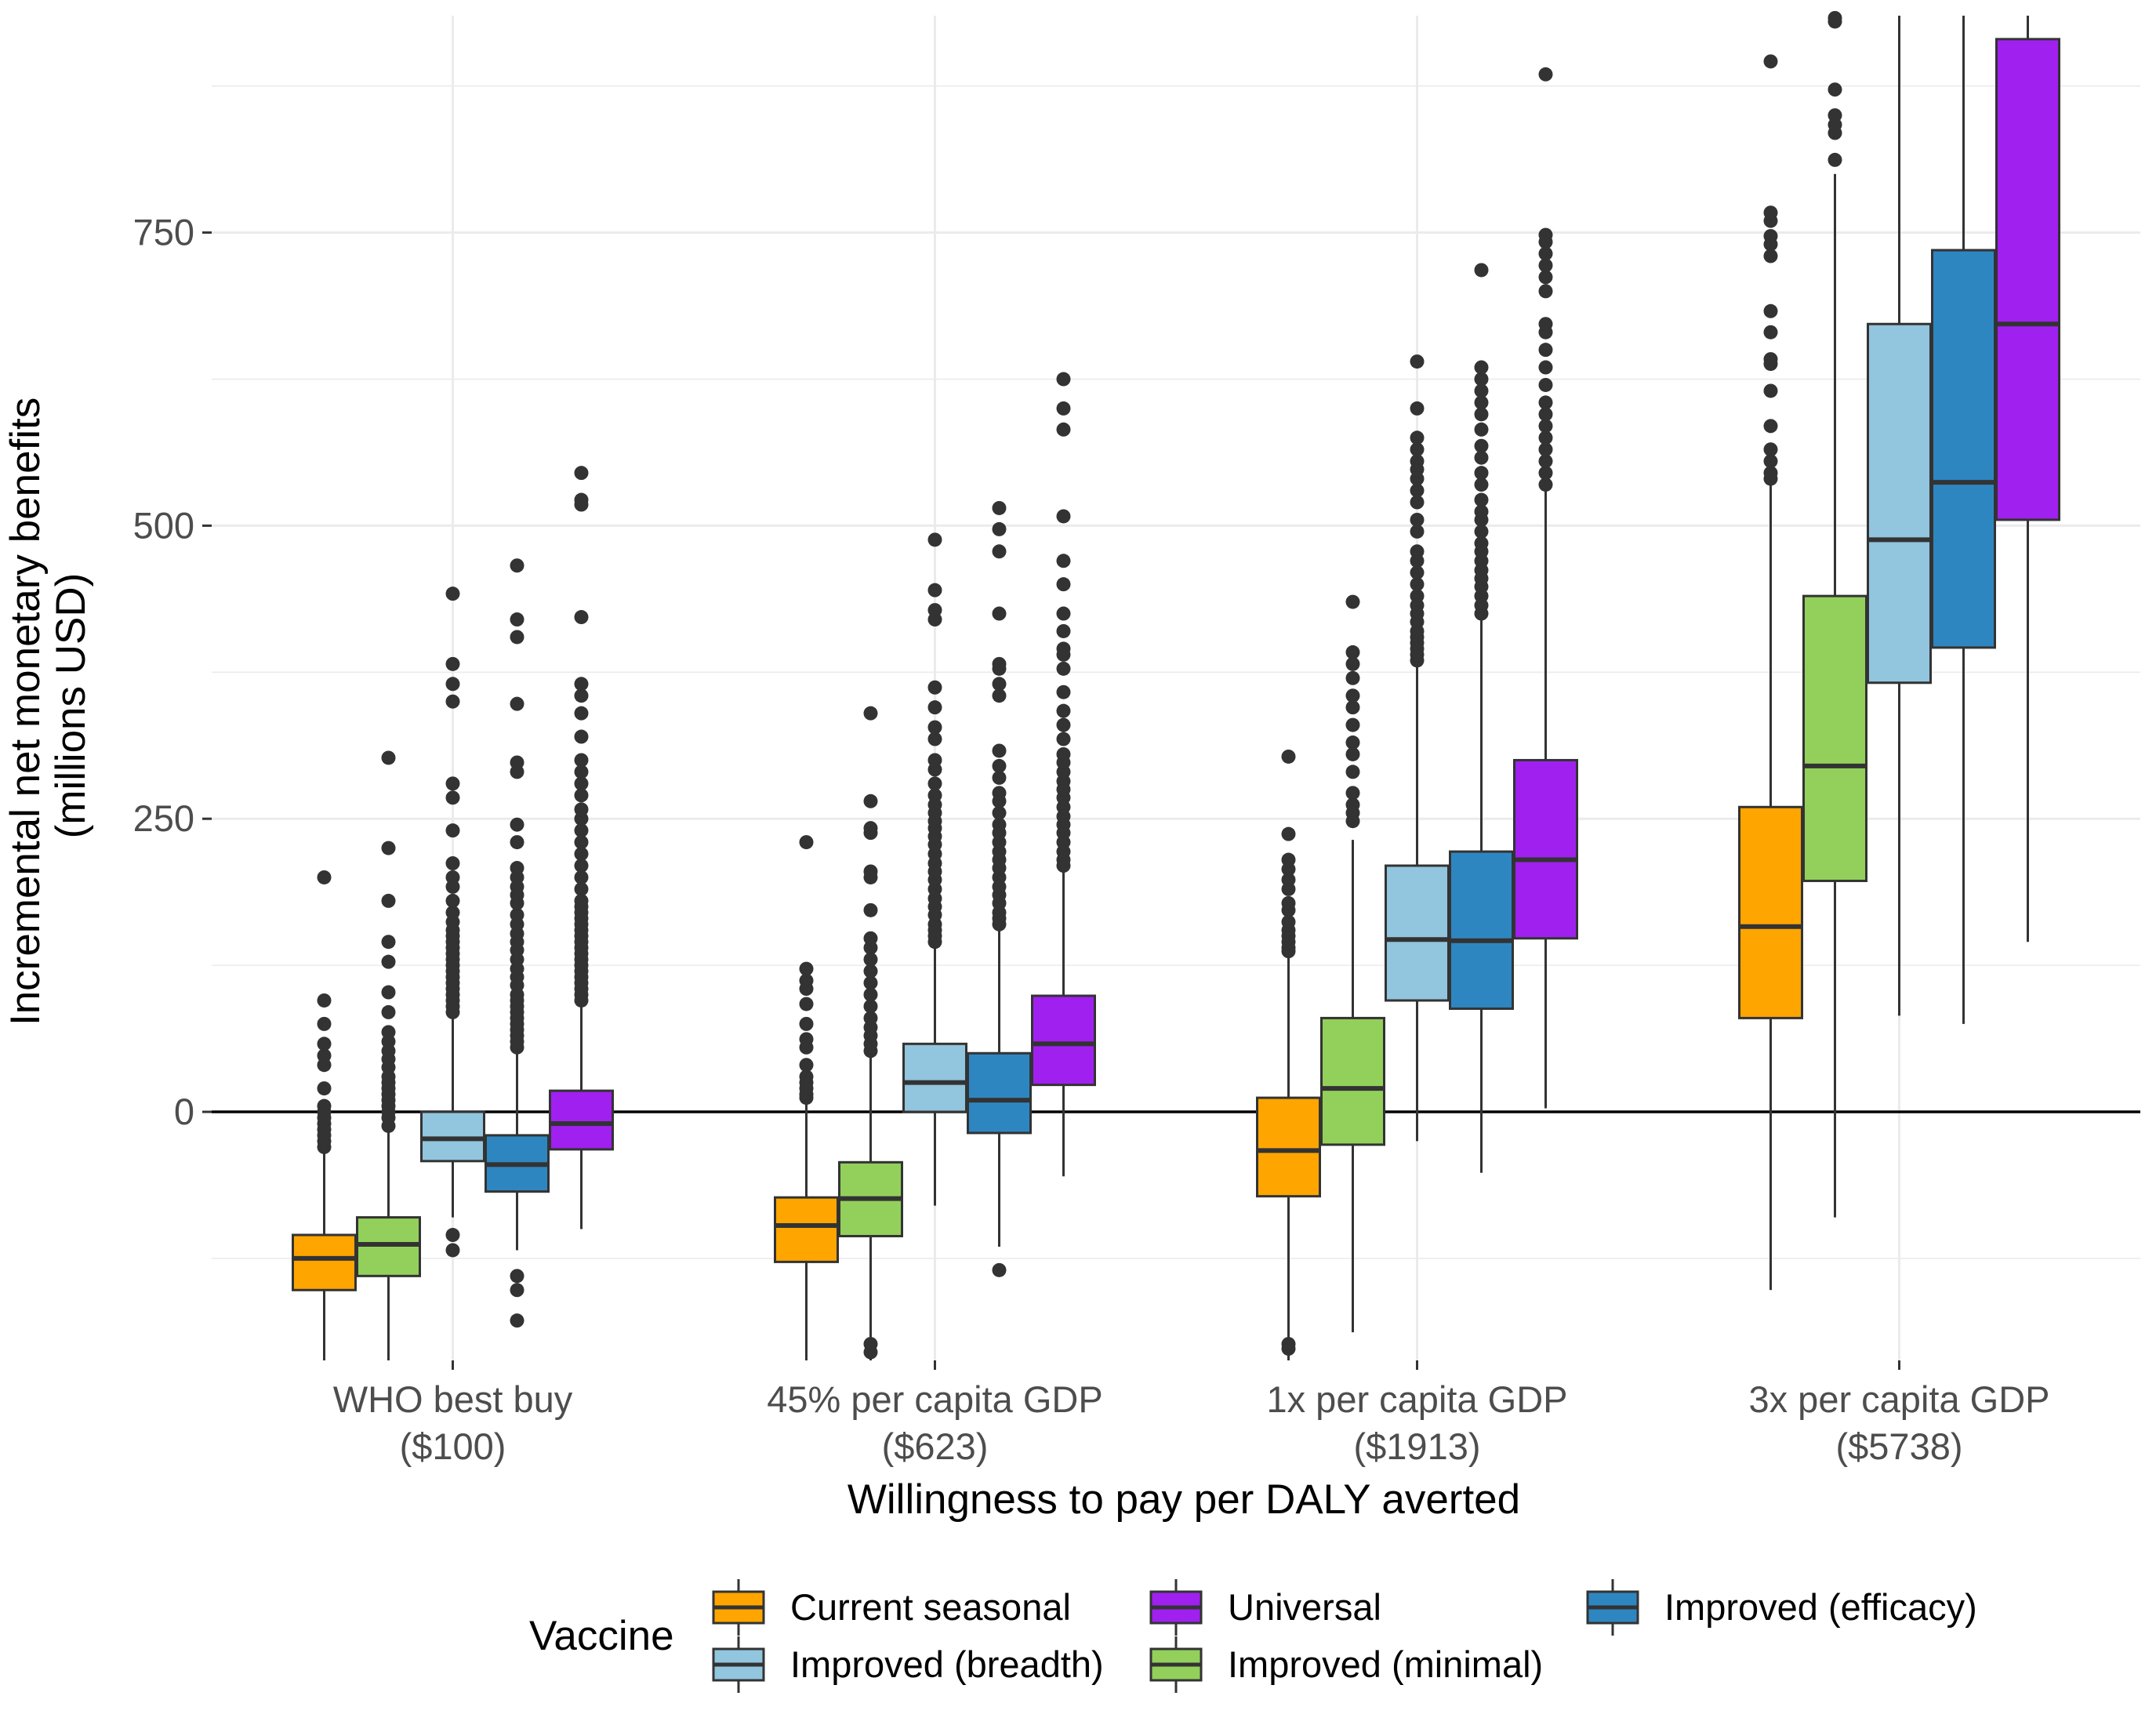 This screenshot has height=1725, width=2156. What do you see at coordinates (453, 1446) in the screenshot?
I see `x-tick-label-line: ($100)` at bounding box center [453, 1446].